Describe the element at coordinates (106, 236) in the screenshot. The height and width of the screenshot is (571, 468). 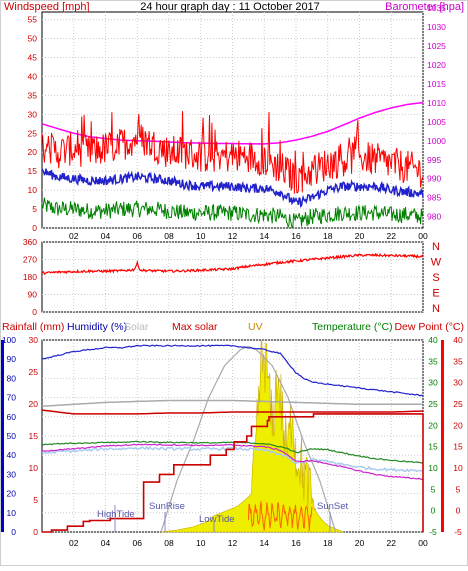
I see `wind-x-tick-04: 04` at that location.